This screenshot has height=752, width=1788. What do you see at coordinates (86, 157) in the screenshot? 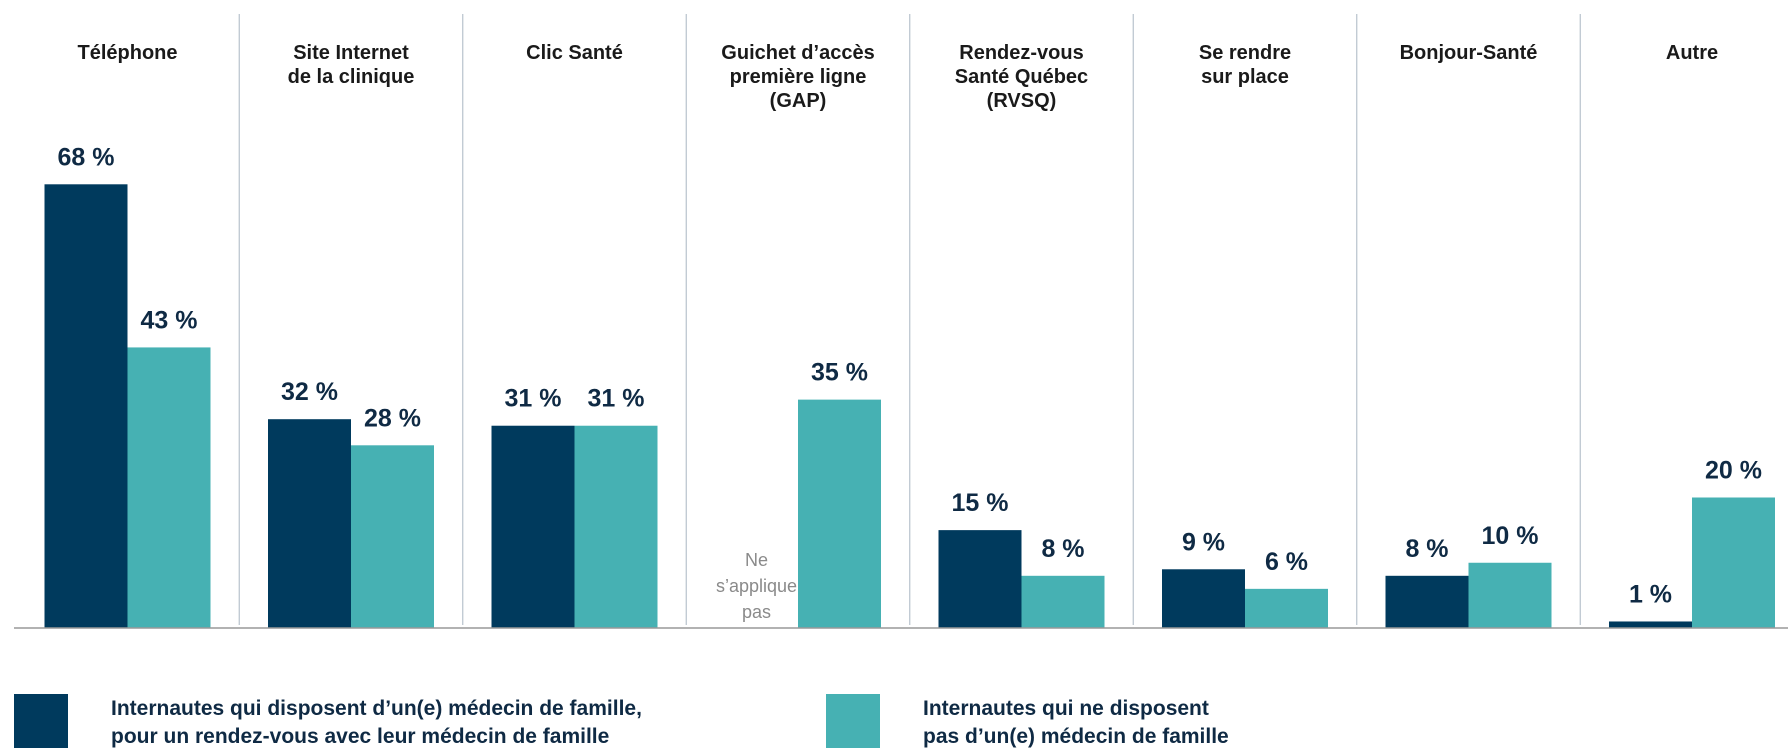
I see `value-label: 68 %` at bounding box center [86, 157].